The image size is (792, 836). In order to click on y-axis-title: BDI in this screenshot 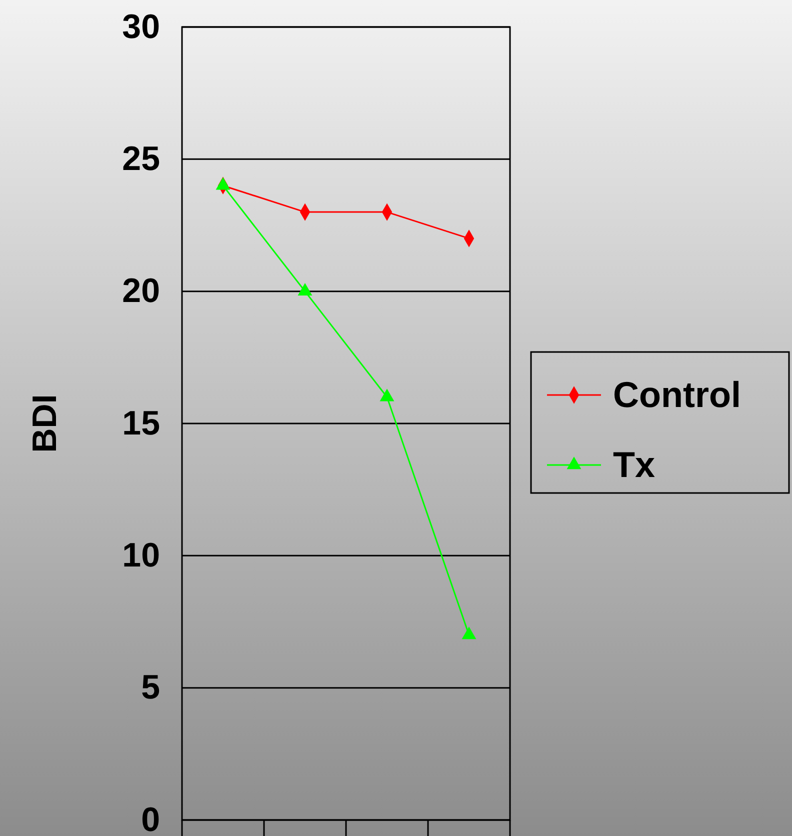, I will do `click(45, 423)`.